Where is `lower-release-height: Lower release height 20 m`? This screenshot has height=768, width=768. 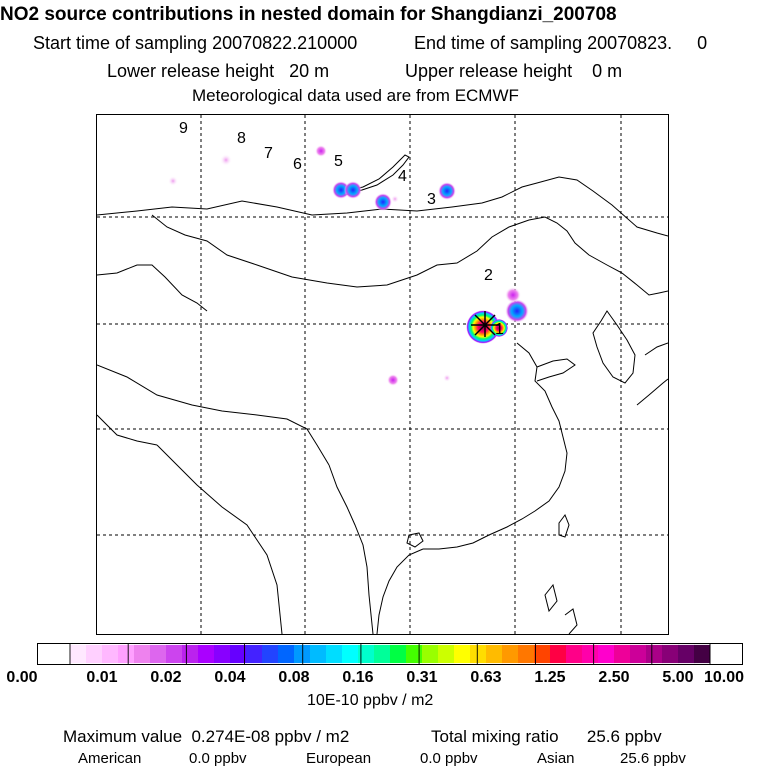
lower-release-height: Lower release height 20 m is located at coordinates (218, 71).